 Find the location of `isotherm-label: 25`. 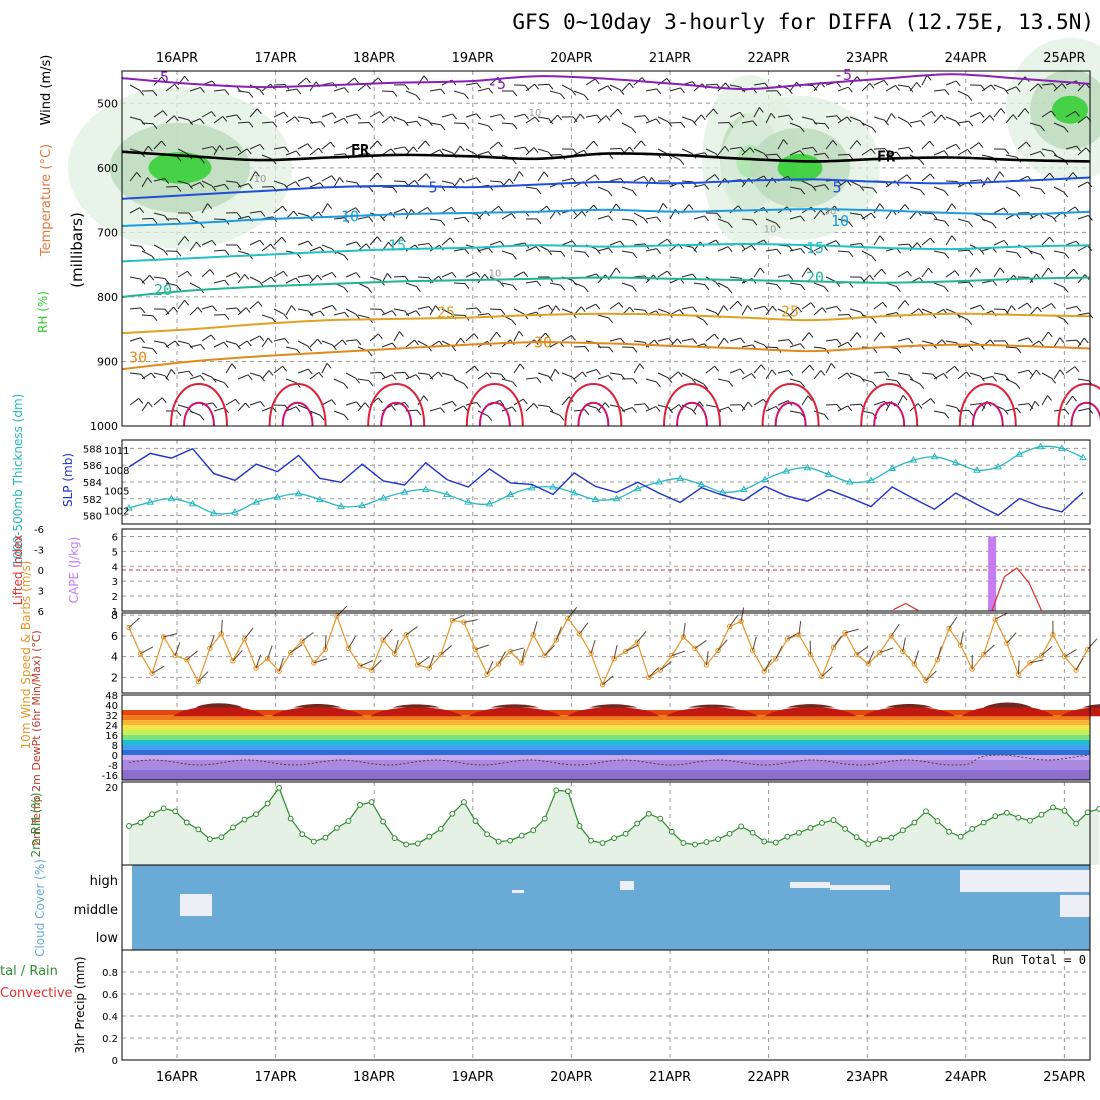

isotherm-label: 25 is located at coordinates (790, 311).